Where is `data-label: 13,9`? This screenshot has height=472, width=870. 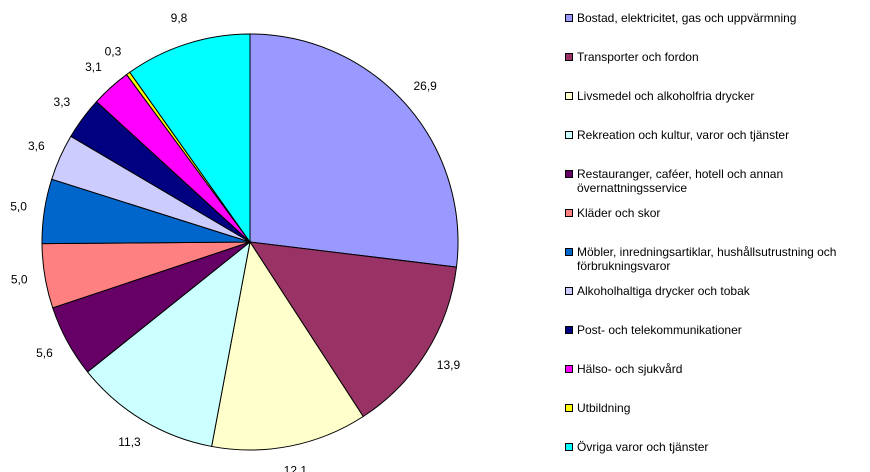 data-label: 13,9 is located at coordinates (449, 365).